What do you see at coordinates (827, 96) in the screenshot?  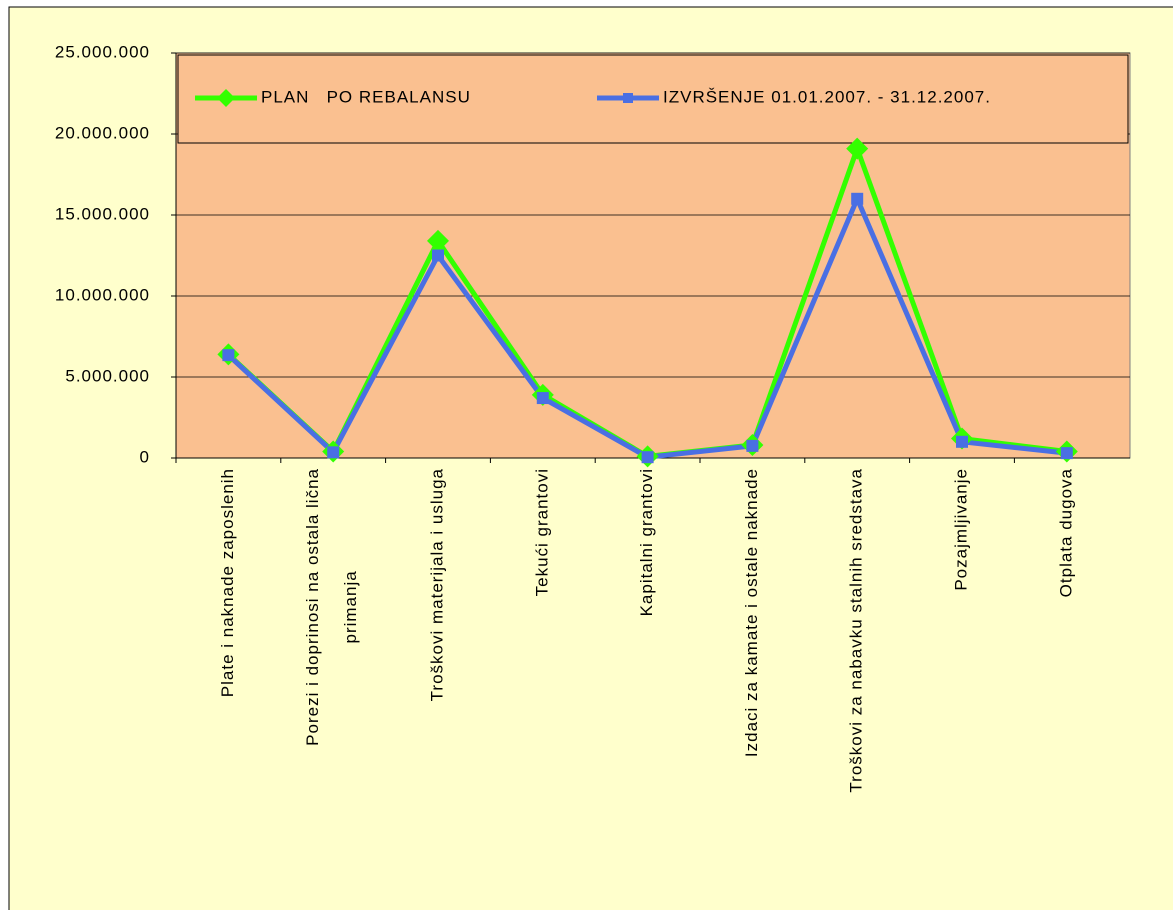 I see `legend-label: IZVRŠENJE 01.01.2007. - 31.12.2007.` at bounding box center [827, 96].